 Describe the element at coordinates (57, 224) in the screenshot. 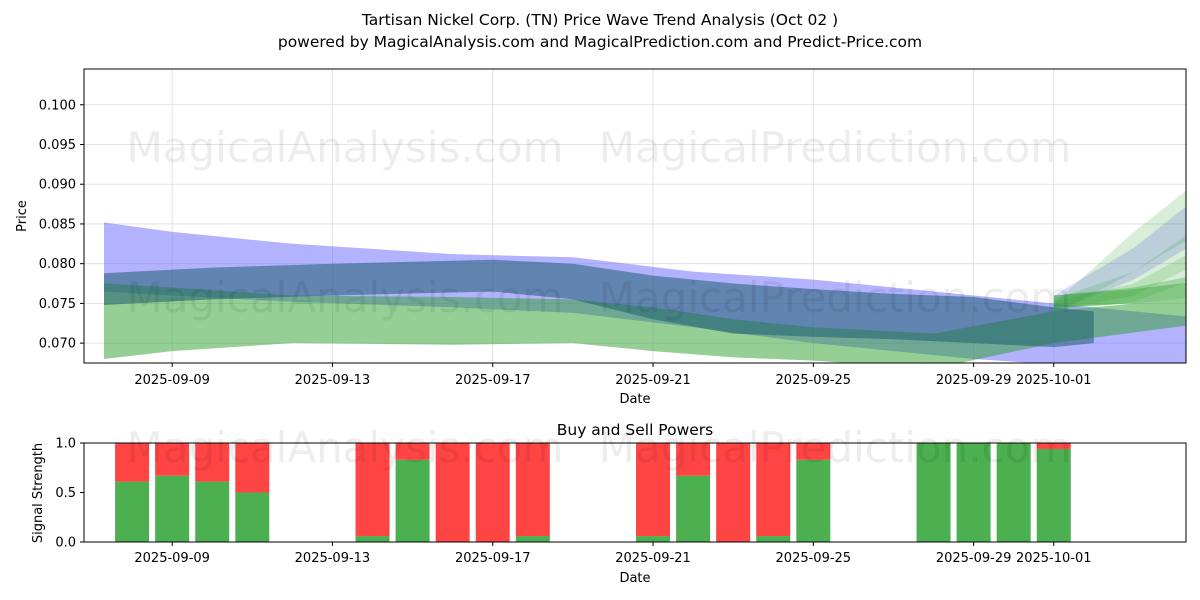

I see `price-y-tick-label: 0.085` at that location.